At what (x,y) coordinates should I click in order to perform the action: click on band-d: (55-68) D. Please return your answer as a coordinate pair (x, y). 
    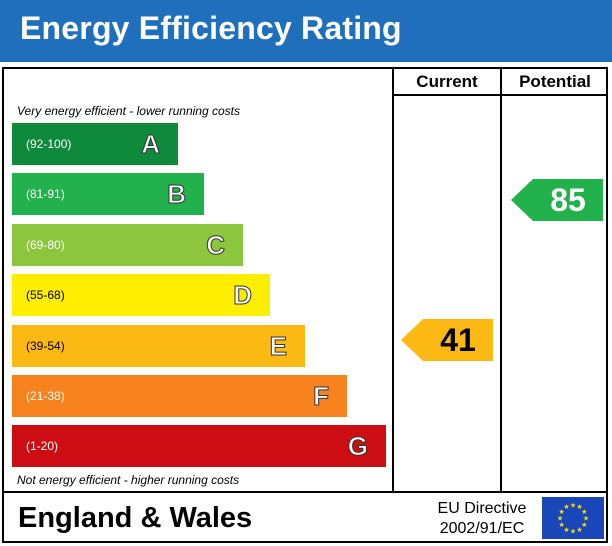
    Looking at the image, I should click on (141, 295).